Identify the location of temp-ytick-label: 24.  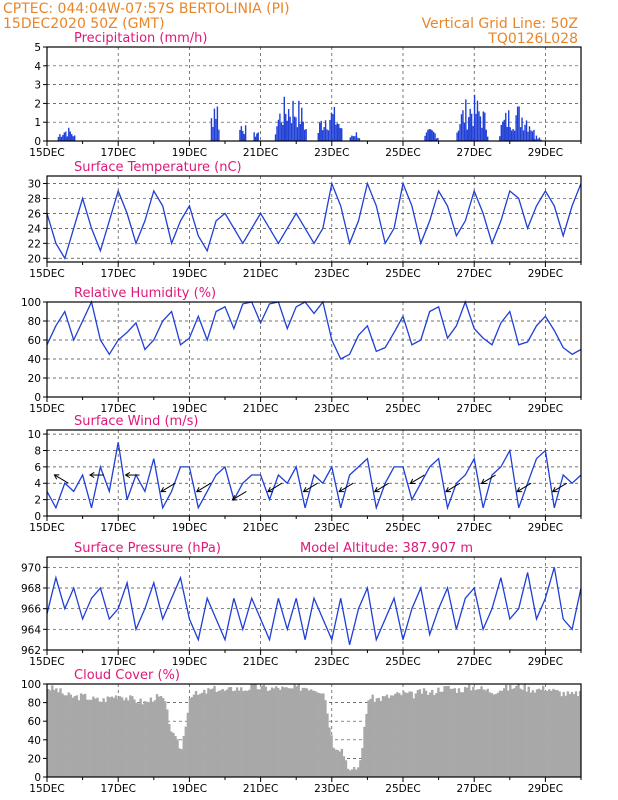
(35, 229).